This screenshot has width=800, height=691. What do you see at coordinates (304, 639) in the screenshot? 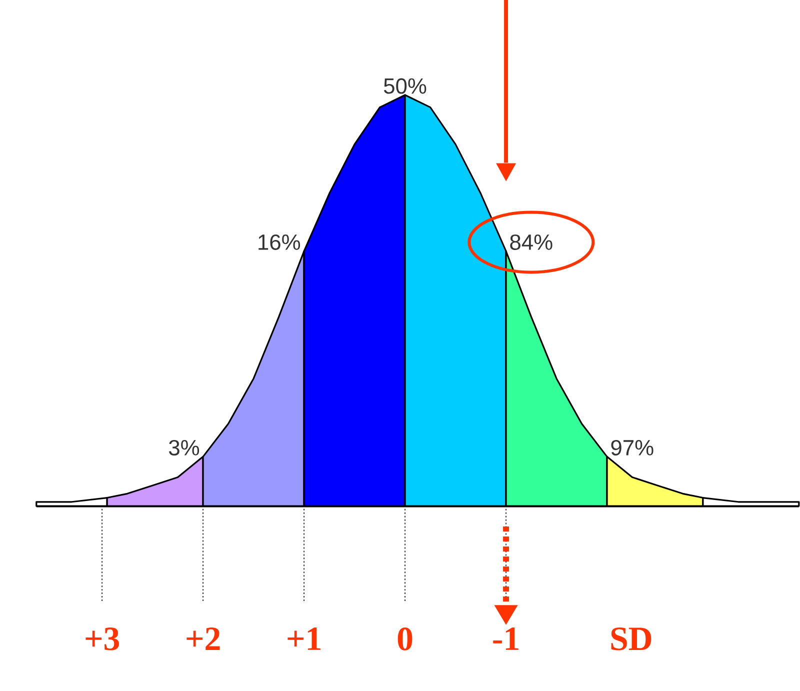
I see `x-tick-label: +1` at bounding box center [304, 639].